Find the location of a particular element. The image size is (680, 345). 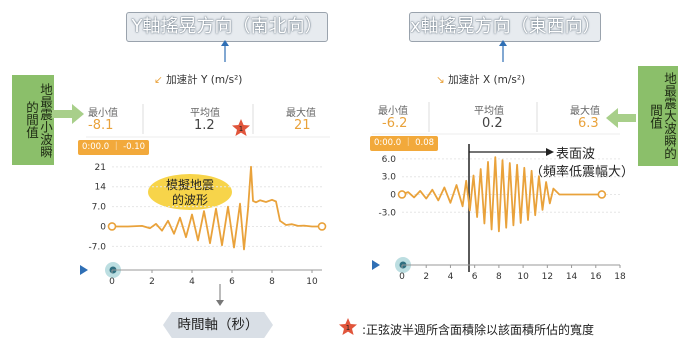

right-chart: 6.0 3.0 0 -3.0 0 2 4 6 8 10 12 14 16 18 is located at coordinates (502, 218).